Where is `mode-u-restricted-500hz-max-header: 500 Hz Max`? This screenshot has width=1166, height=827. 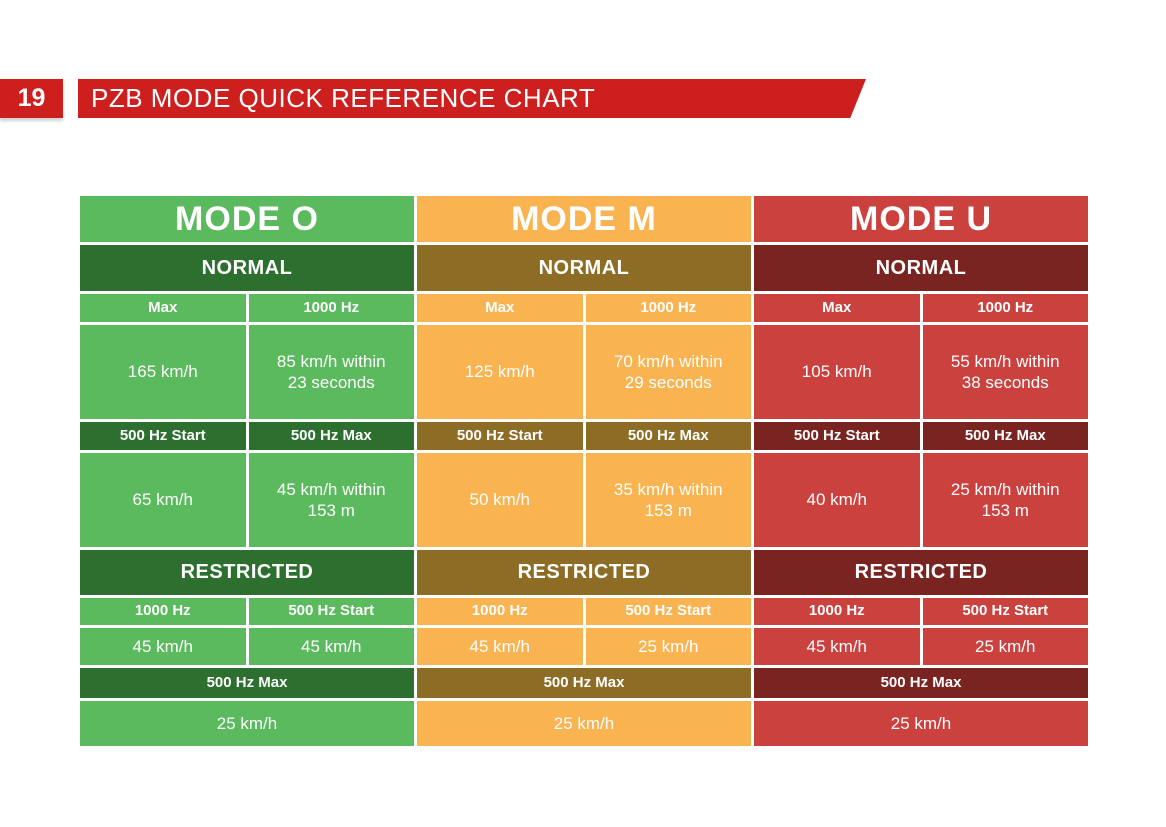
mode-u-restricted-500hz-max-header: 500 Hz Max is located at coordinates (921, 683).